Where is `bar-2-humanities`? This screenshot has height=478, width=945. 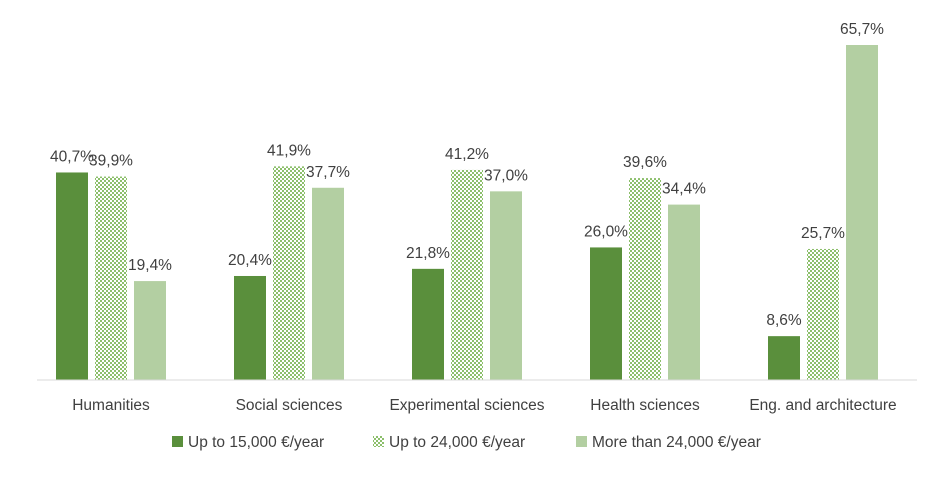
bar-2-humanities is located at coordinates (111, 278).